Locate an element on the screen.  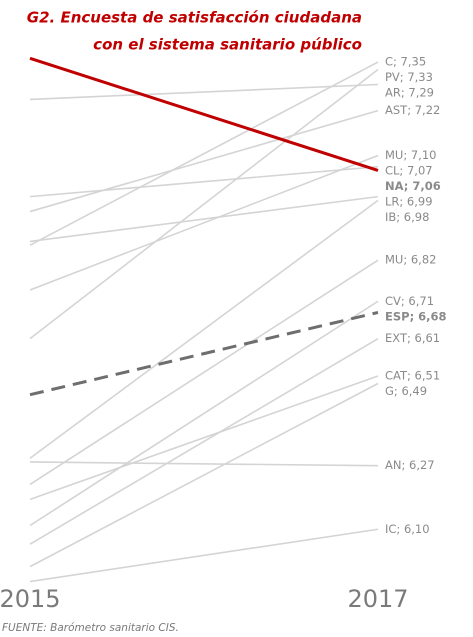
value-label: AN; 6,27 is located at coordinates (410, 465).